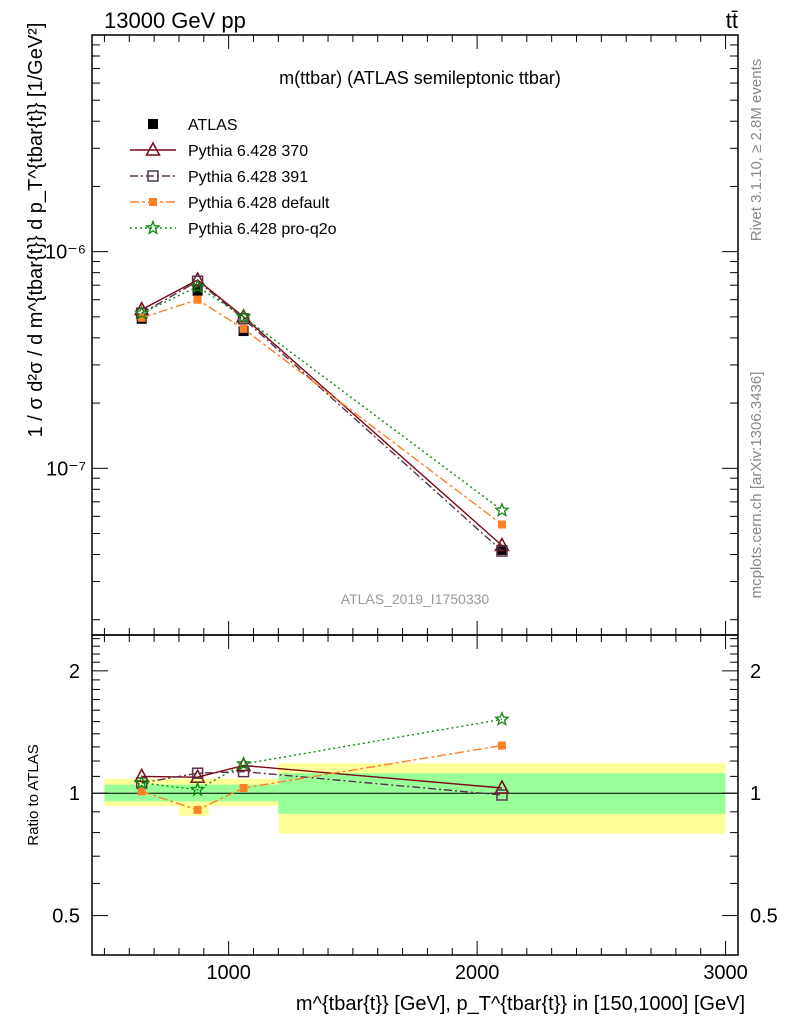 The image size is (786, 1024). What do you see at coordinates (66, 917) in the screenshot?
I see `ratio-y-tick-label: 0.5` at bounding box center [66, 917].